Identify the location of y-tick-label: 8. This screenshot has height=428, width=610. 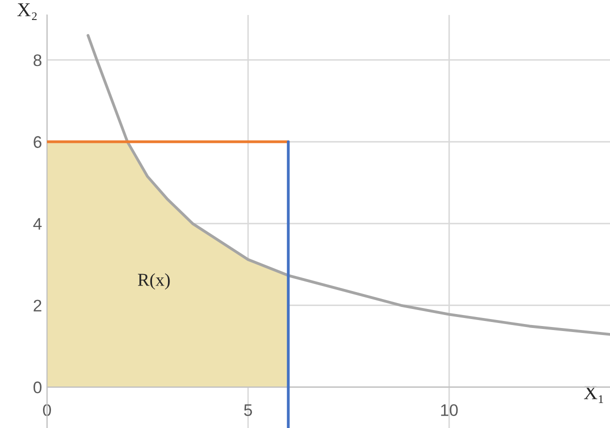
(38, 60).